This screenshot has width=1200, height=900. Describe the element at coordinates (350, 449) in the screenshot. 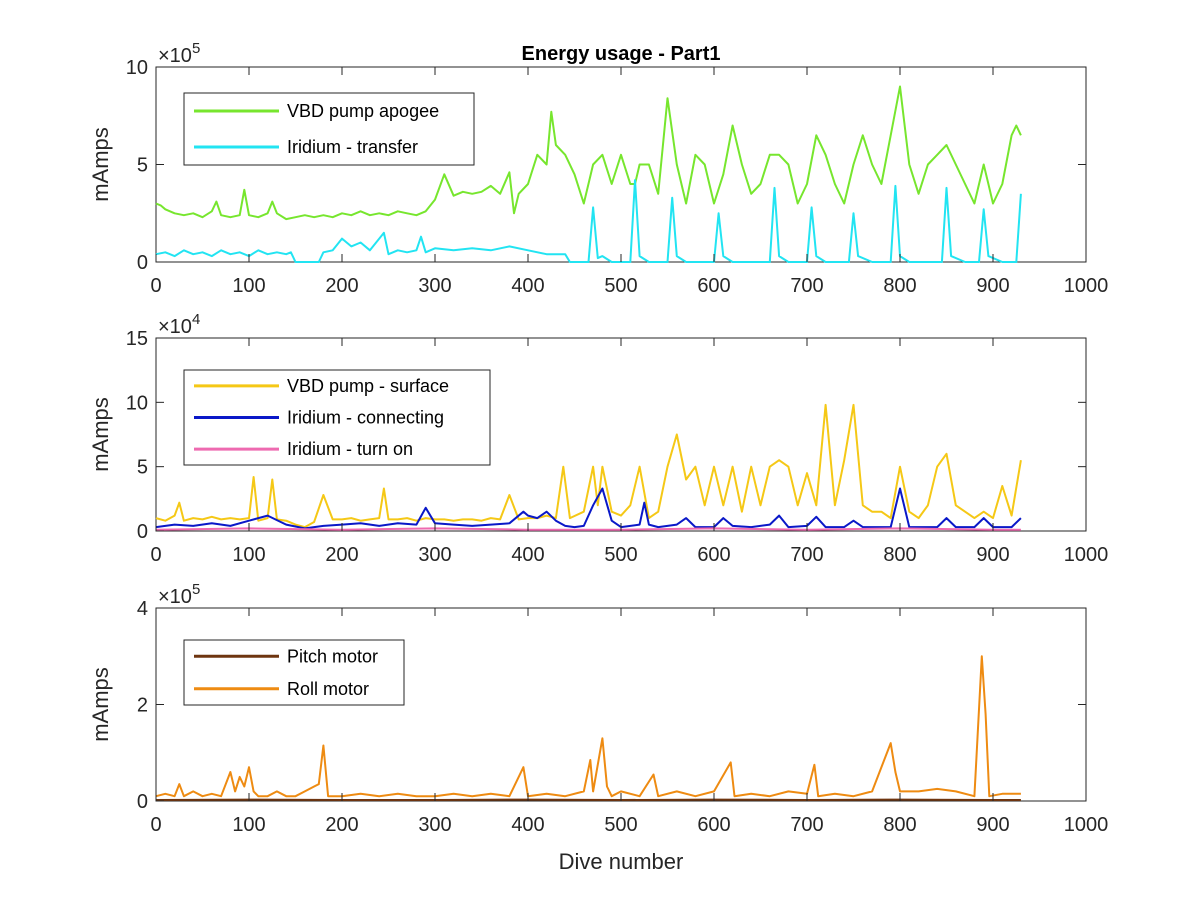

I see `legend-label: Iridium - turn on` at that location.